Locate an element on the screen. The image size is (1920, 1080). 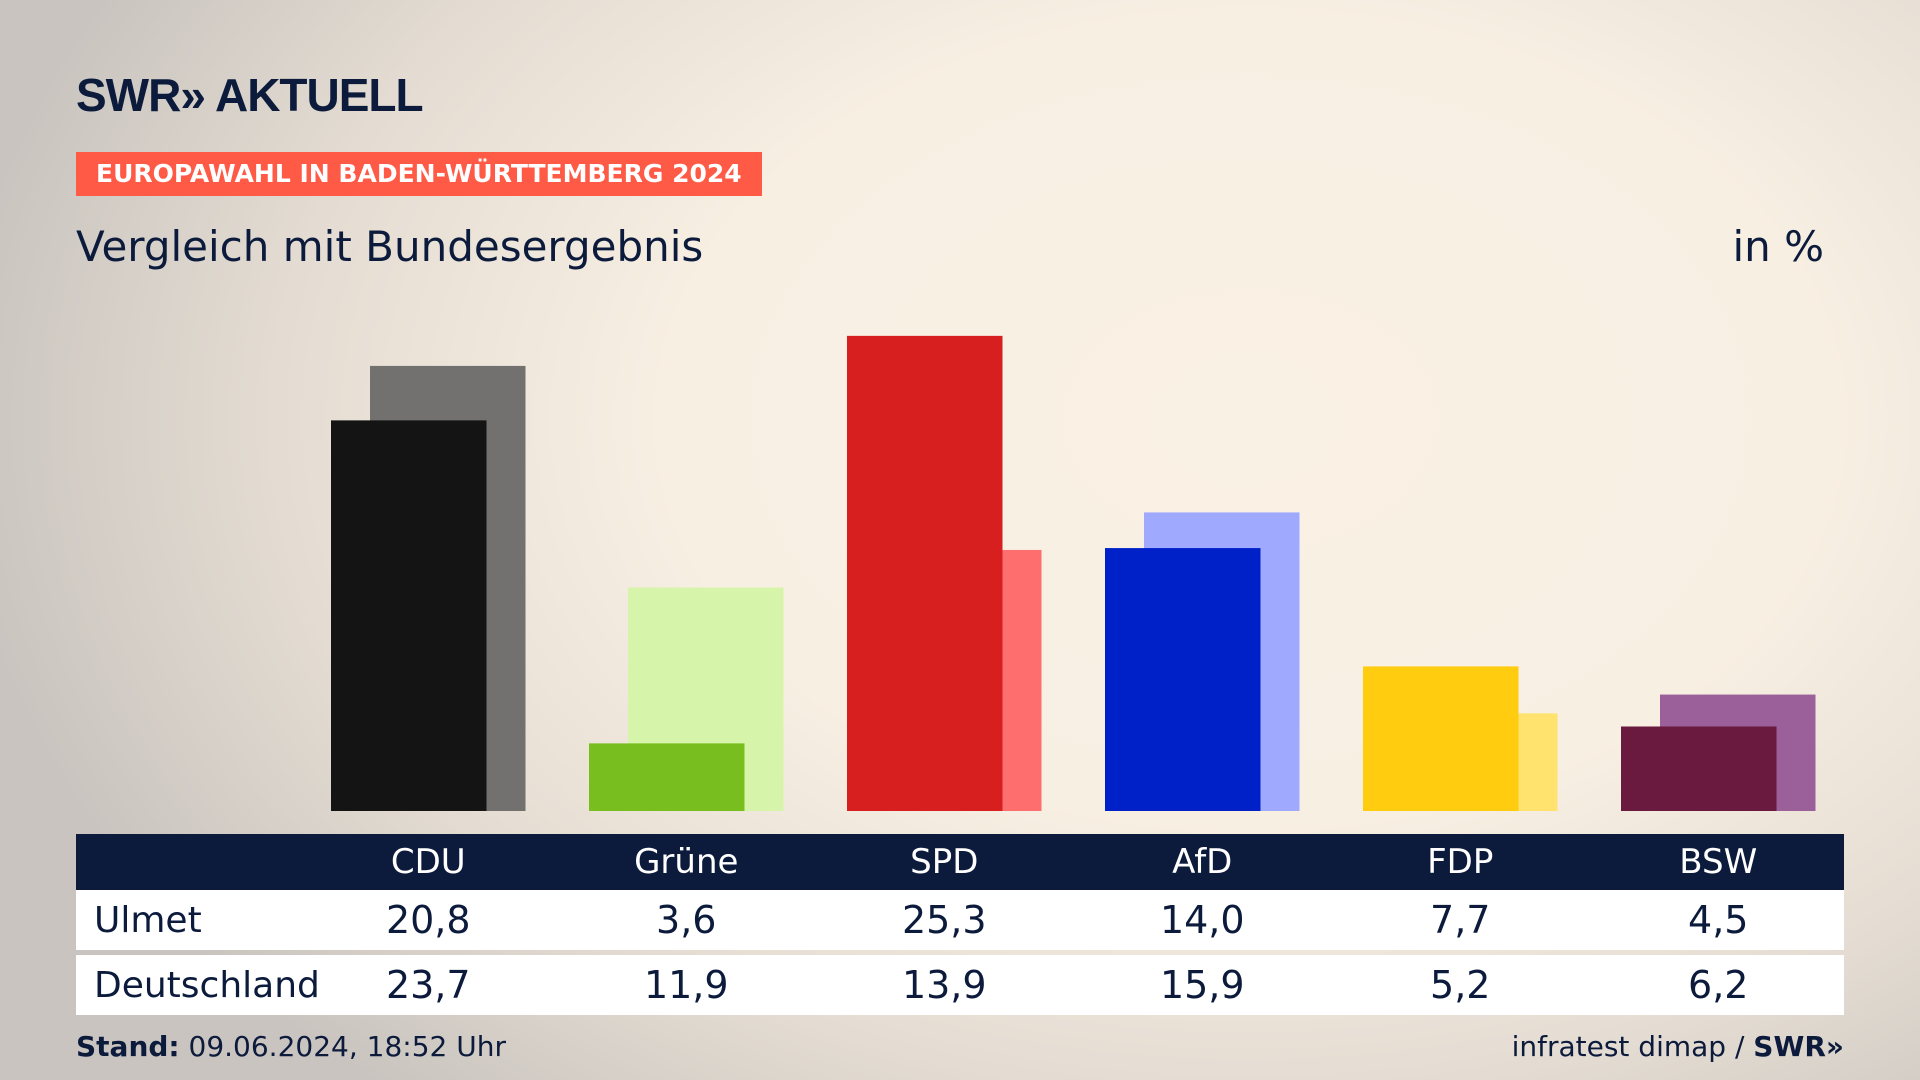
value-cell: 15,9 is located at coordinates (1202, 985).